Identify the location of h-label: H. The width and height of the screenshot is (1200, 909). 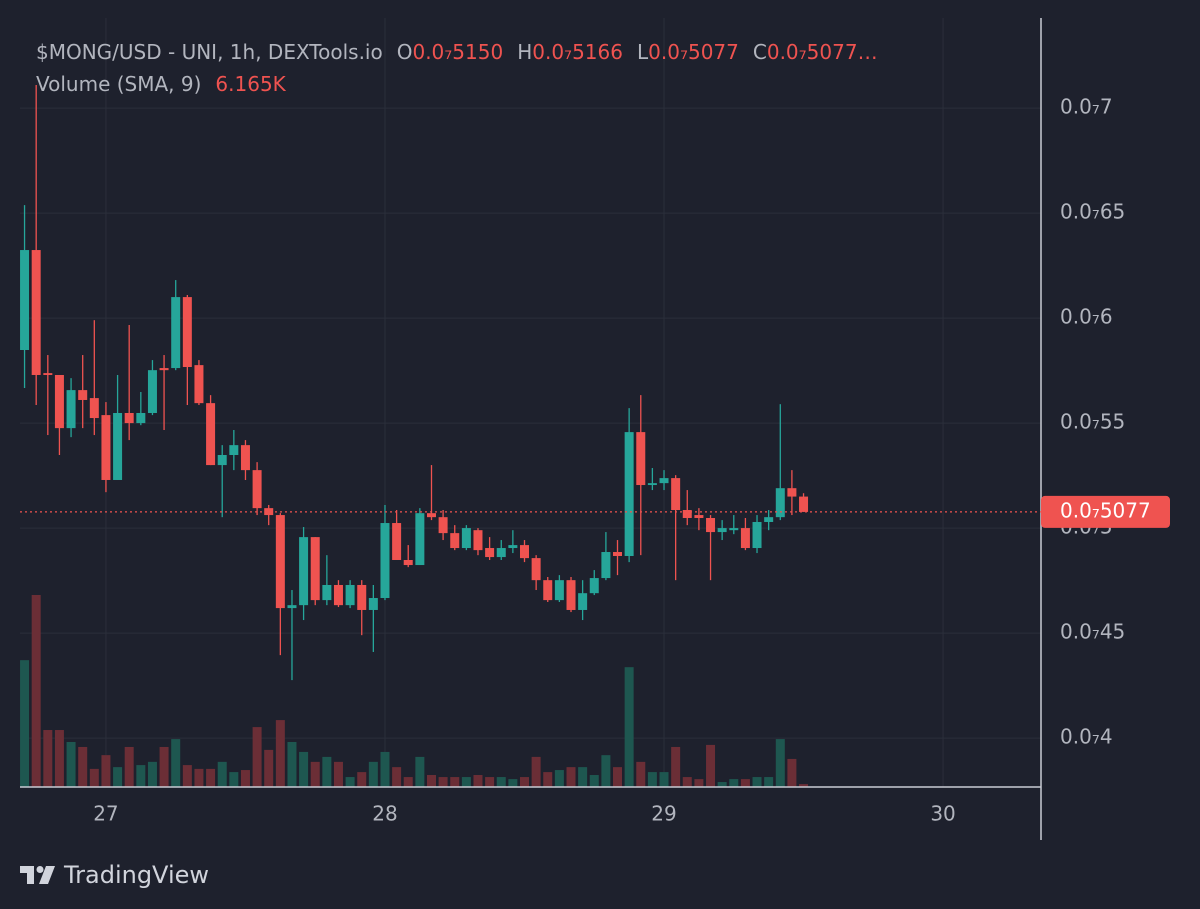
(525, 52).